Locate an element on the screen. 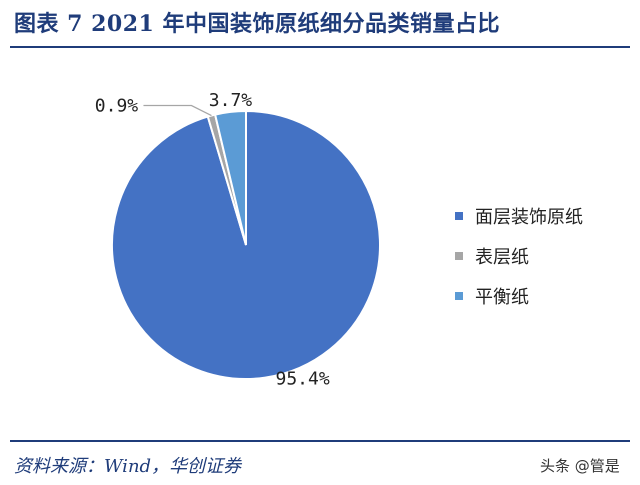 The width and height of the screenshot is (640, 485). legend-item-overlay-paper: 表层纸 is located at coordinates (519, 256).